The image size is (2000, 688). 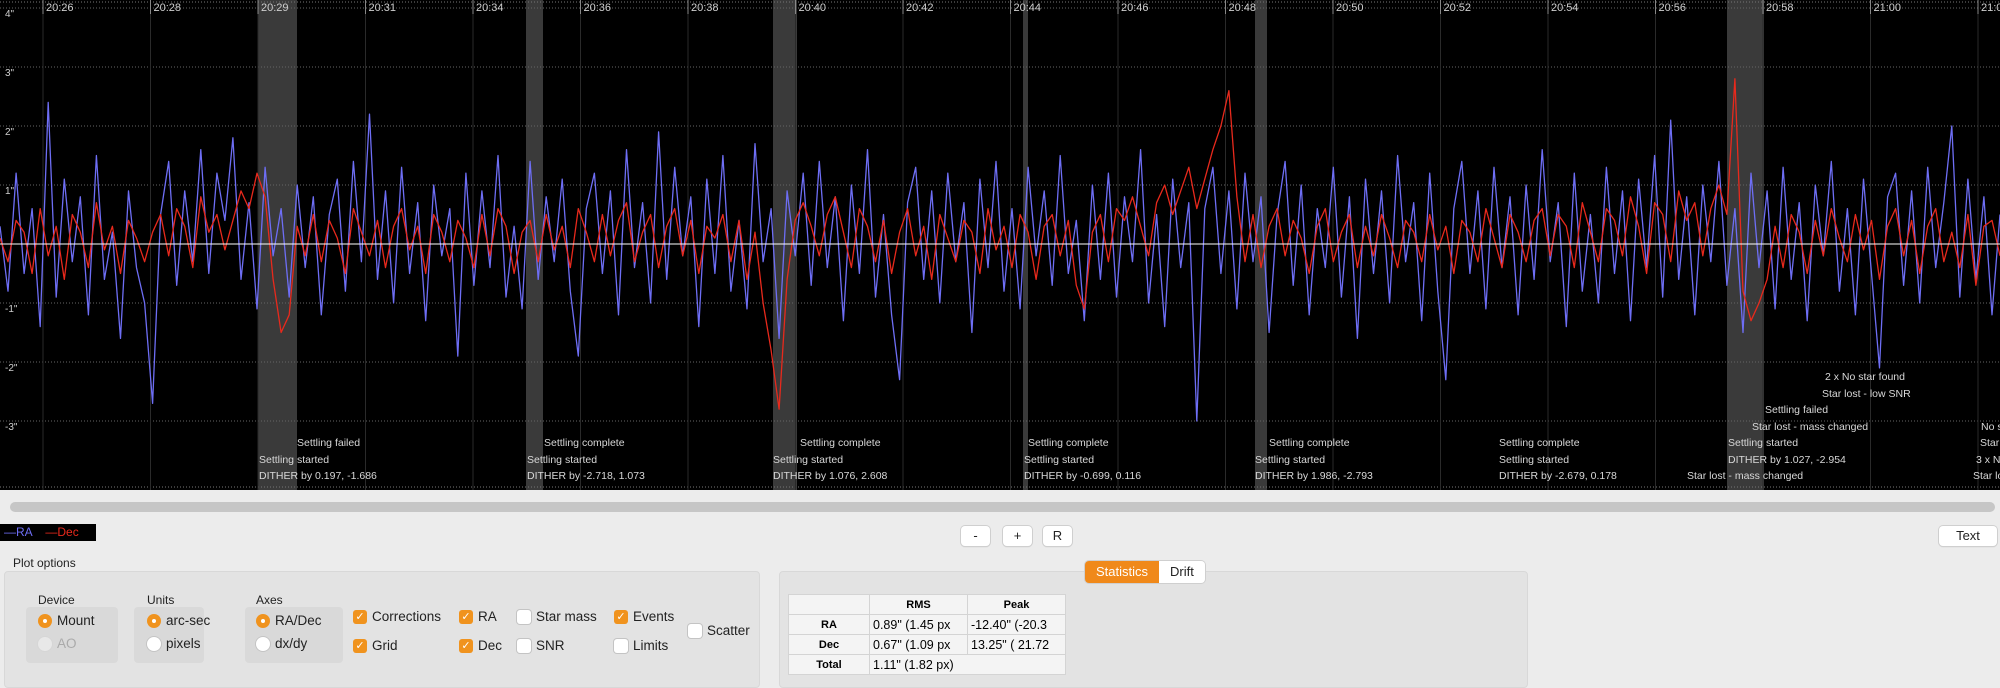 What do you see at coordinates (1558, 476) in the screenshot?
I see `event-label: DITHER by -2.679, 0.178` at bounding box center [1558, 476].